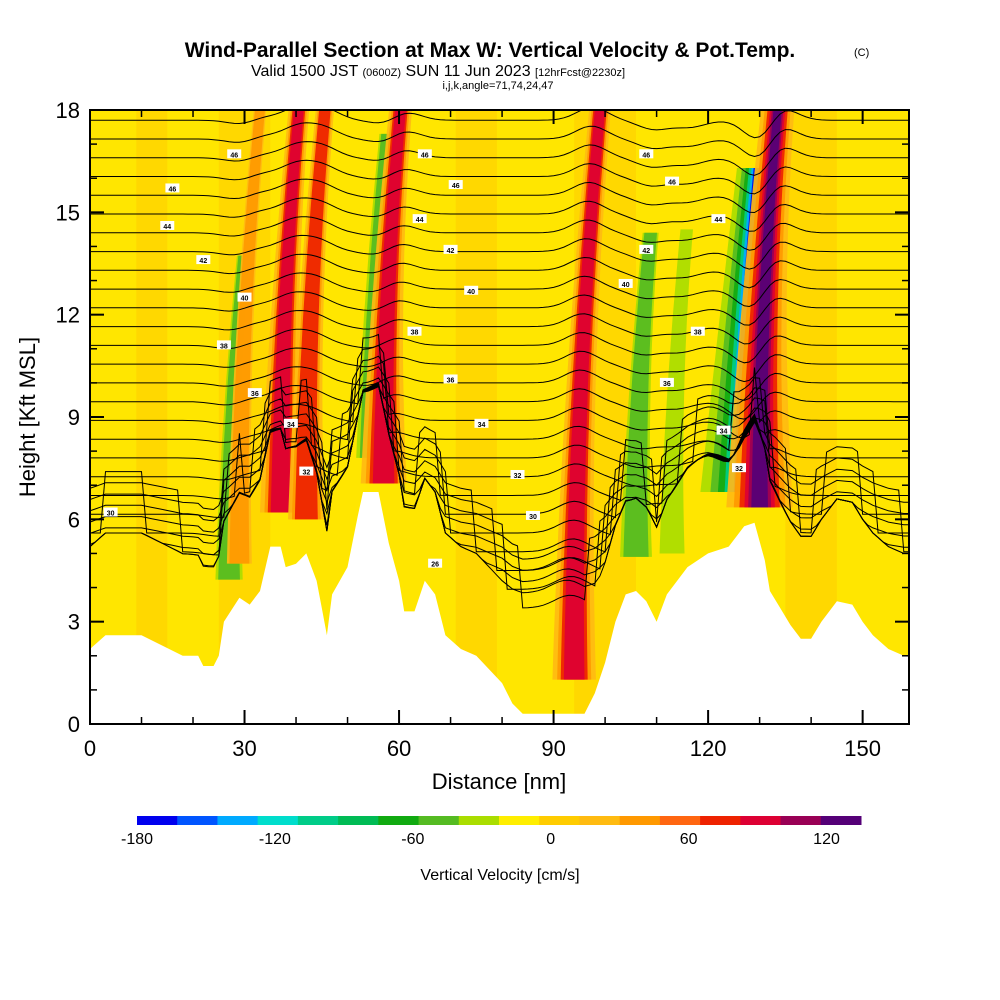 This screenshot has height=1000, width=1000. I want to click on y-tick-label: 12, so click(68, 315).